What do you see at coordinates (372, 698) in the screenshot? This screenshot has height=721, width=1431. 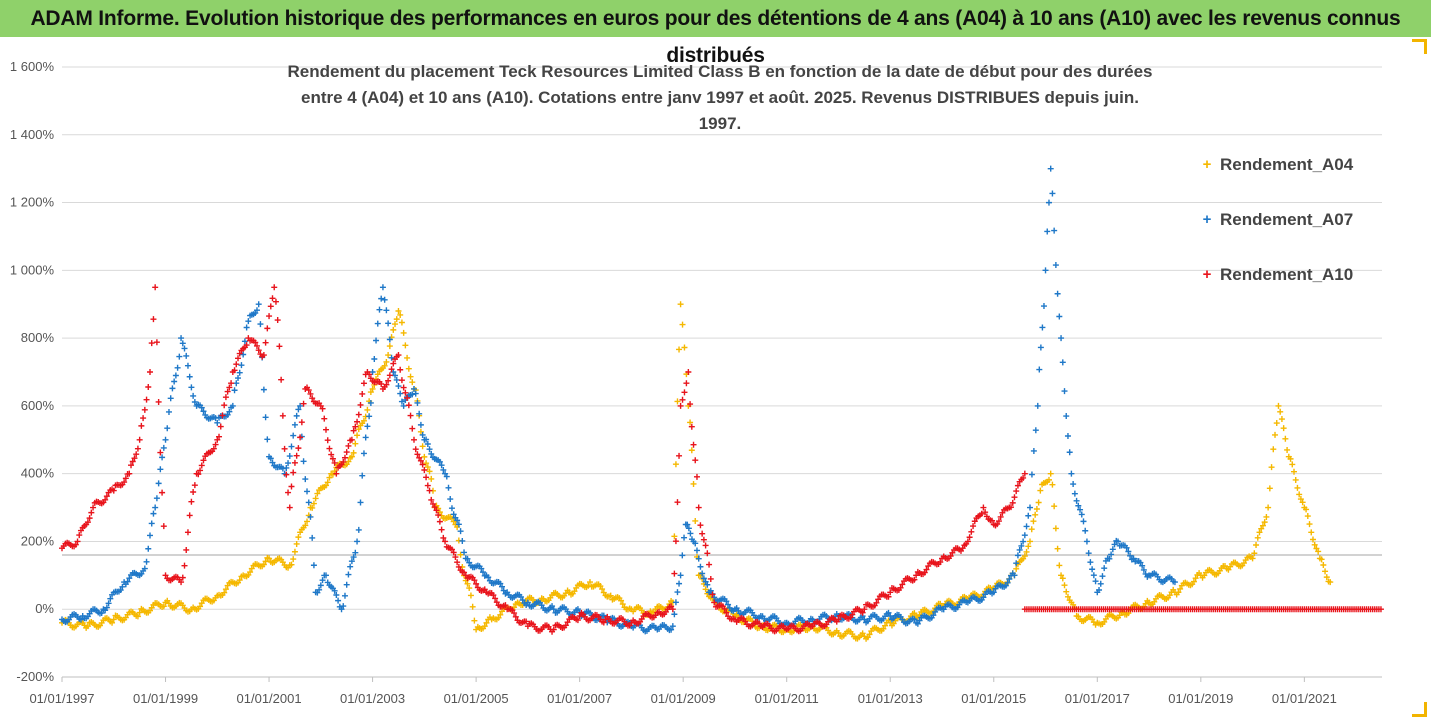 I see `x-tick-label: 01/01/2003` at bounding box center [372, 698].